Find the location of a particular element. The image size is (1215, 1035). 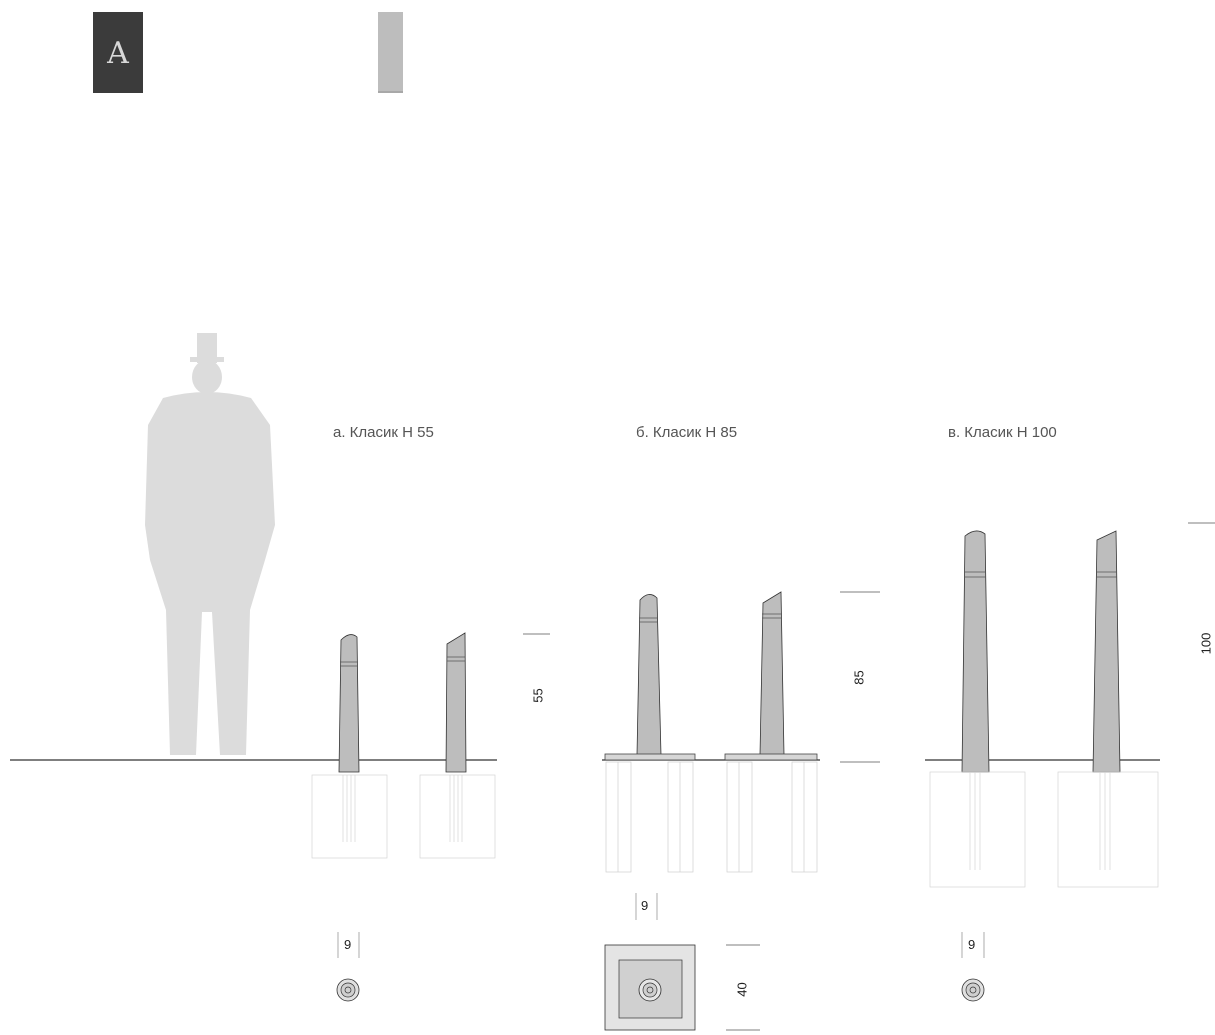

bollard-c-rounded is located at coordinates (975, 651).